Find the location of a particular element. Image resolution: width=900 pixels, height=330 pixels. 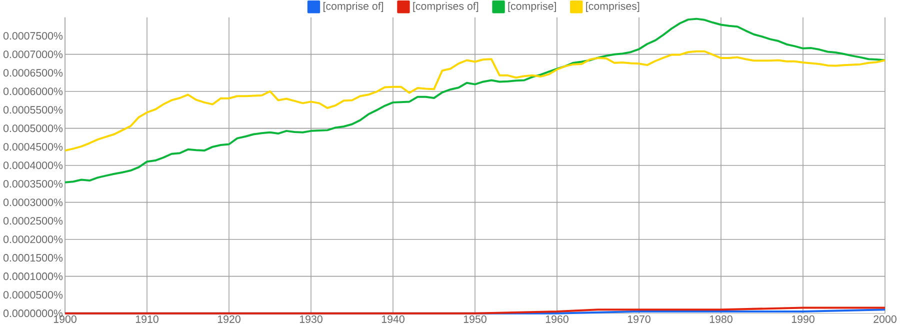

x-tick-label: 1980 is located at coordinates (721, 319).